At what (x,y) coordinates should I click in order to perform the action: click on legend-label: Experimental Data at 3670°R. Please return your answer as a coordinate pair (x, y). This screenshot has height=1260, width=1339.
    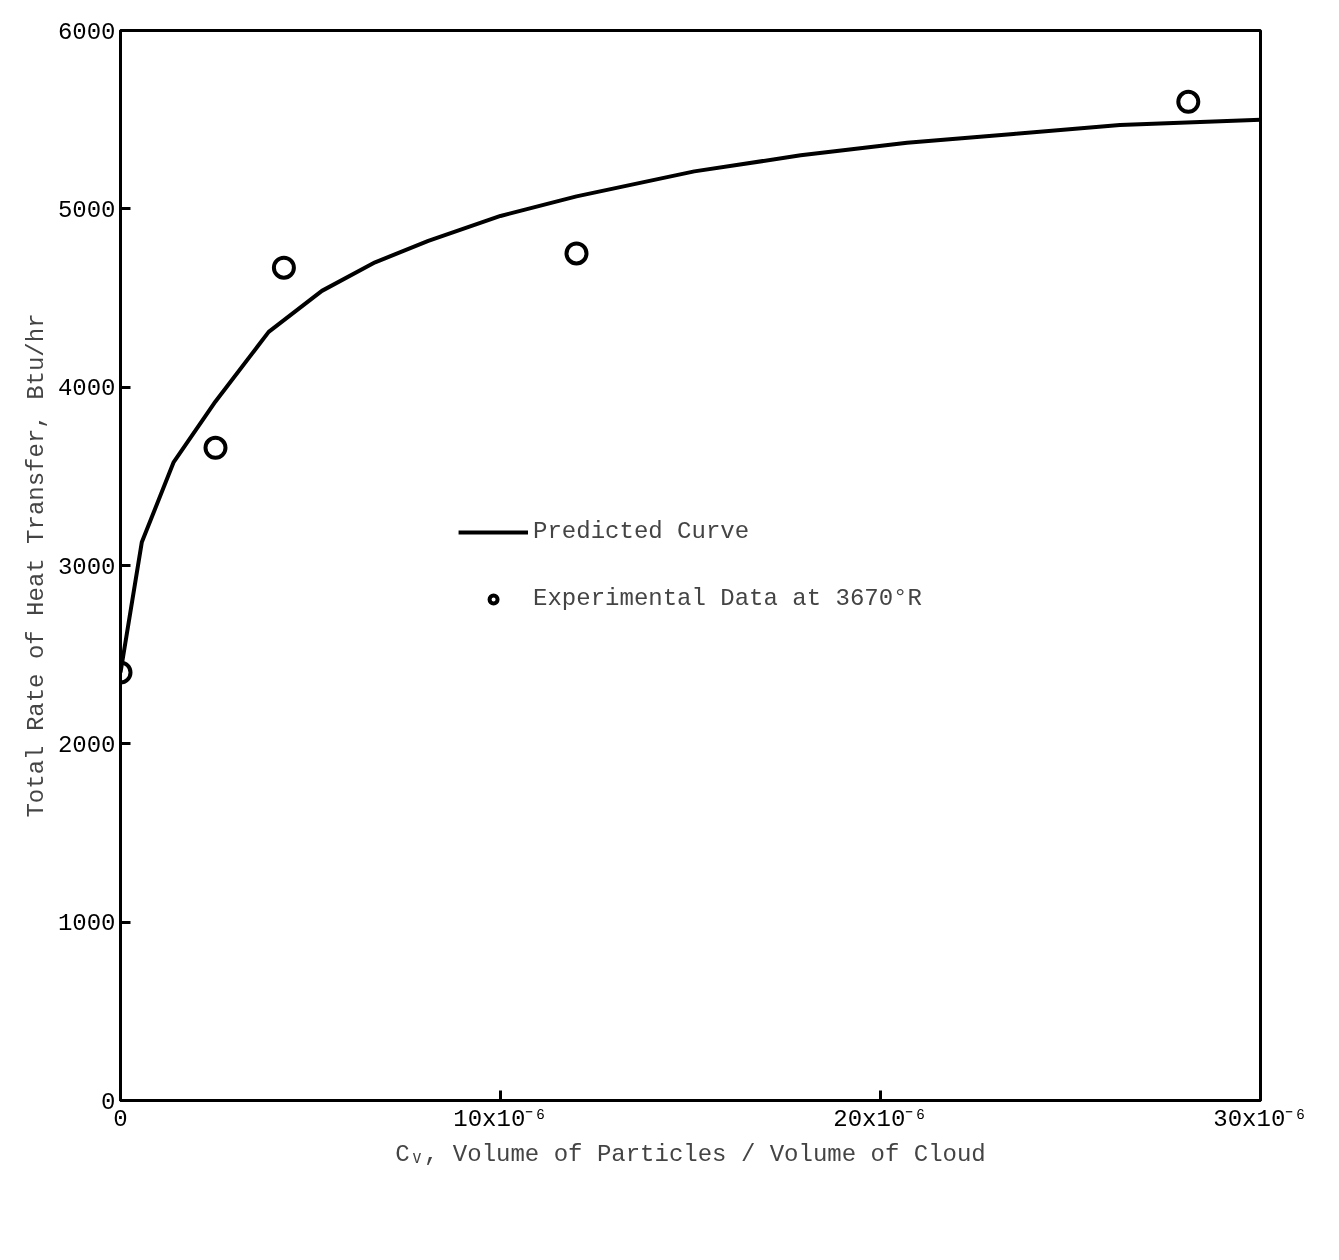
    Looking at the image, I should click on (727, 598).